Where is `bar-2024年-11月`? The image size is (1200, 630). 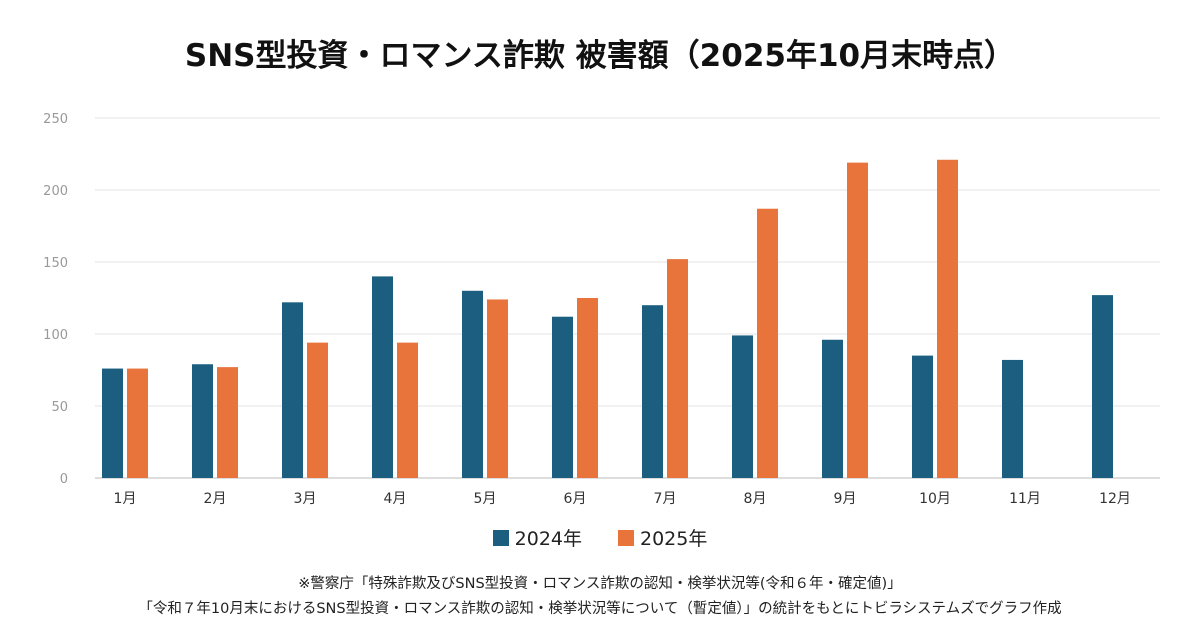
bar-2024年-11月 is located at coordinates (1012, 418).